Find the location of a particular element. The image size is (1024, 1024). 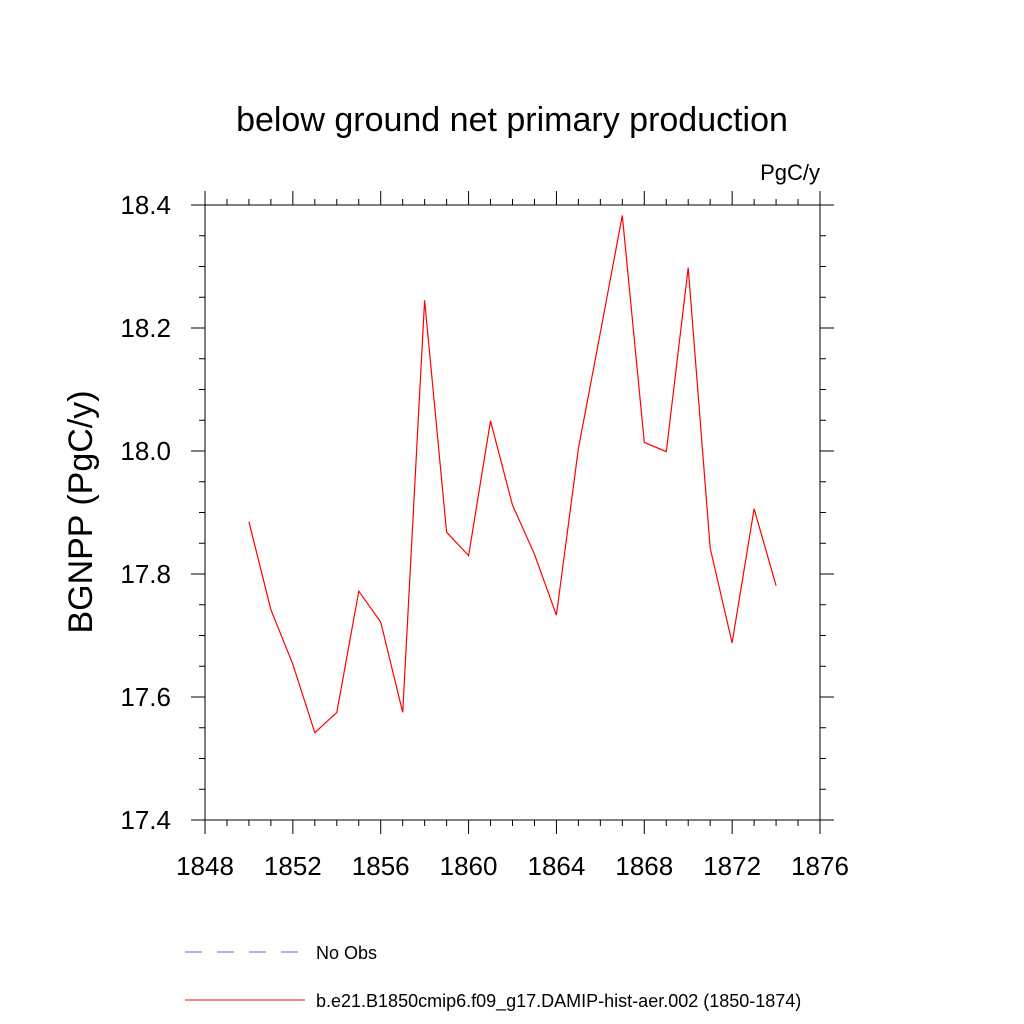

x-tick-label: 1860 is located at coordinates (469, 866).